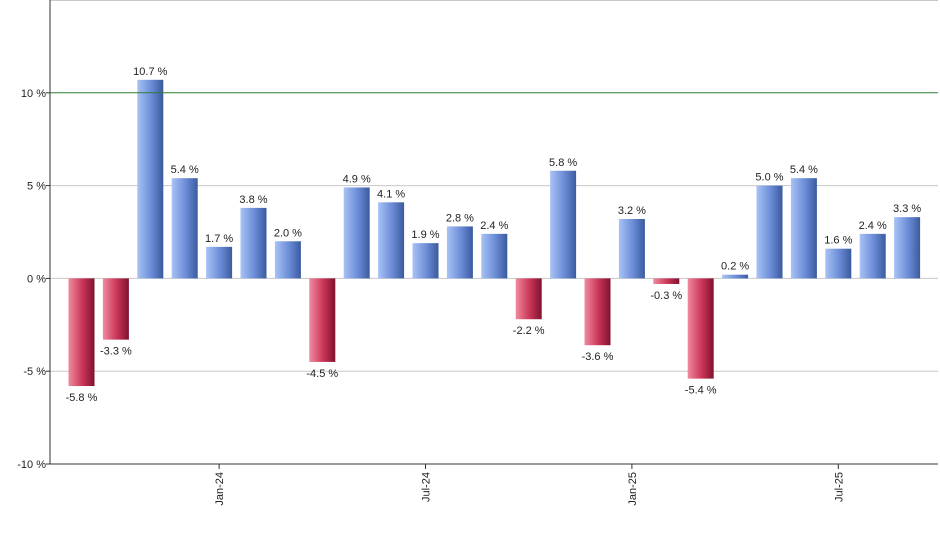 The height and width of the screenshot is (555, 940). I want to click on data-label: -5.4 %, so click(701, 391).